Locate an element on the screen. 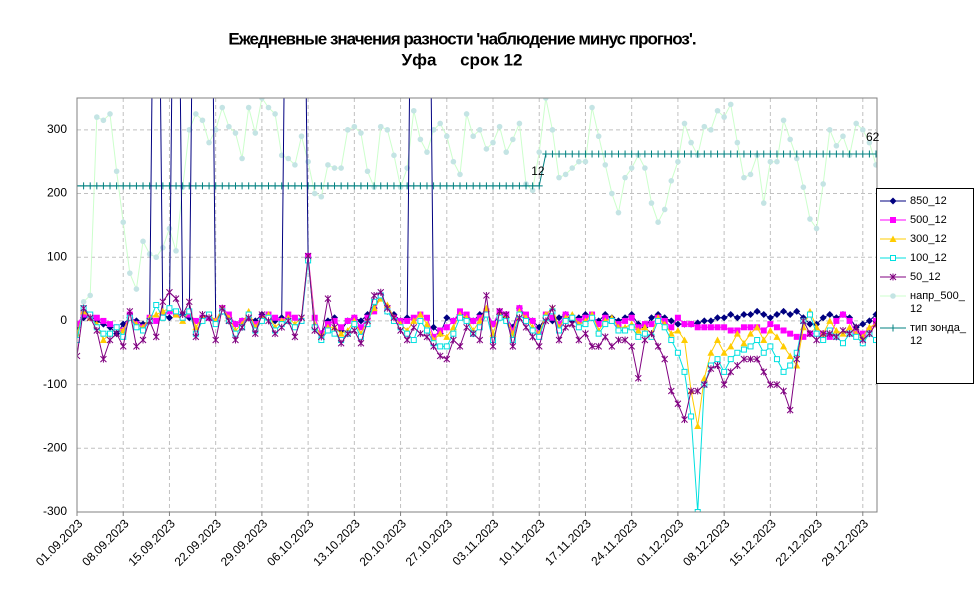 The width and height of the screenshot is (976, 599). x-tick-label: 29.09.2023 is located at coordinates (244, 542).